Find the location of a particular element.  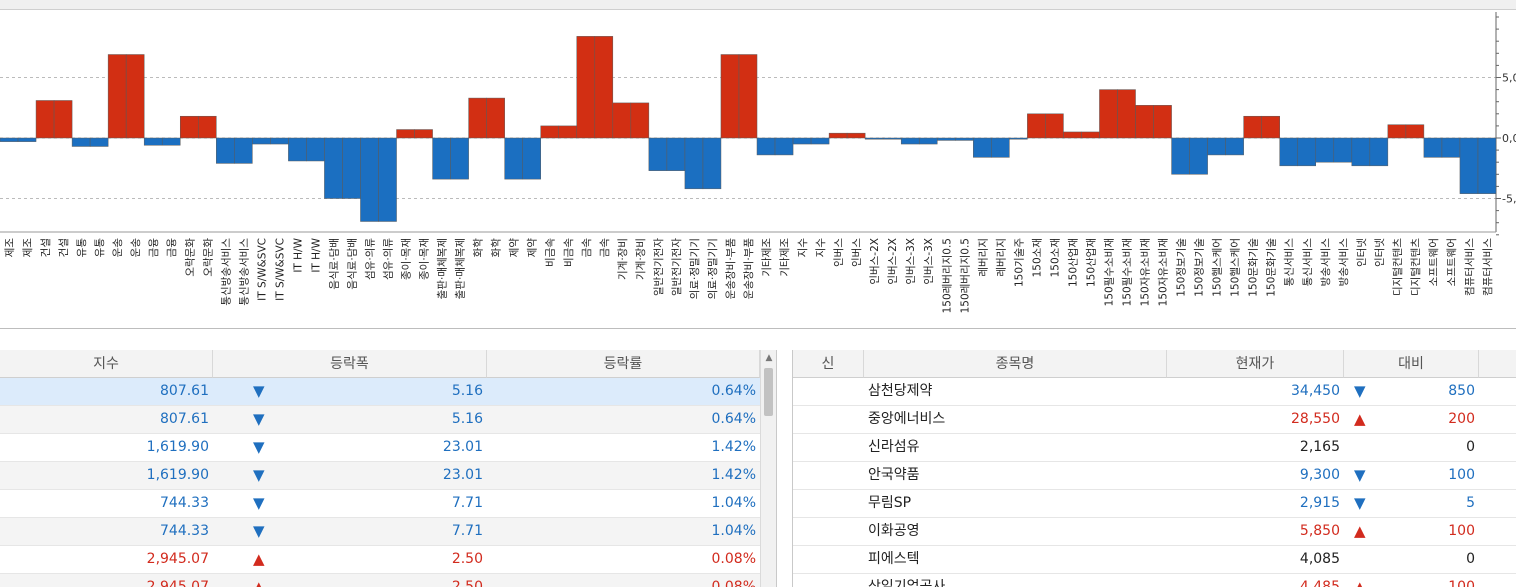

col-header-new: 신 is located at coordinates (828, 364).